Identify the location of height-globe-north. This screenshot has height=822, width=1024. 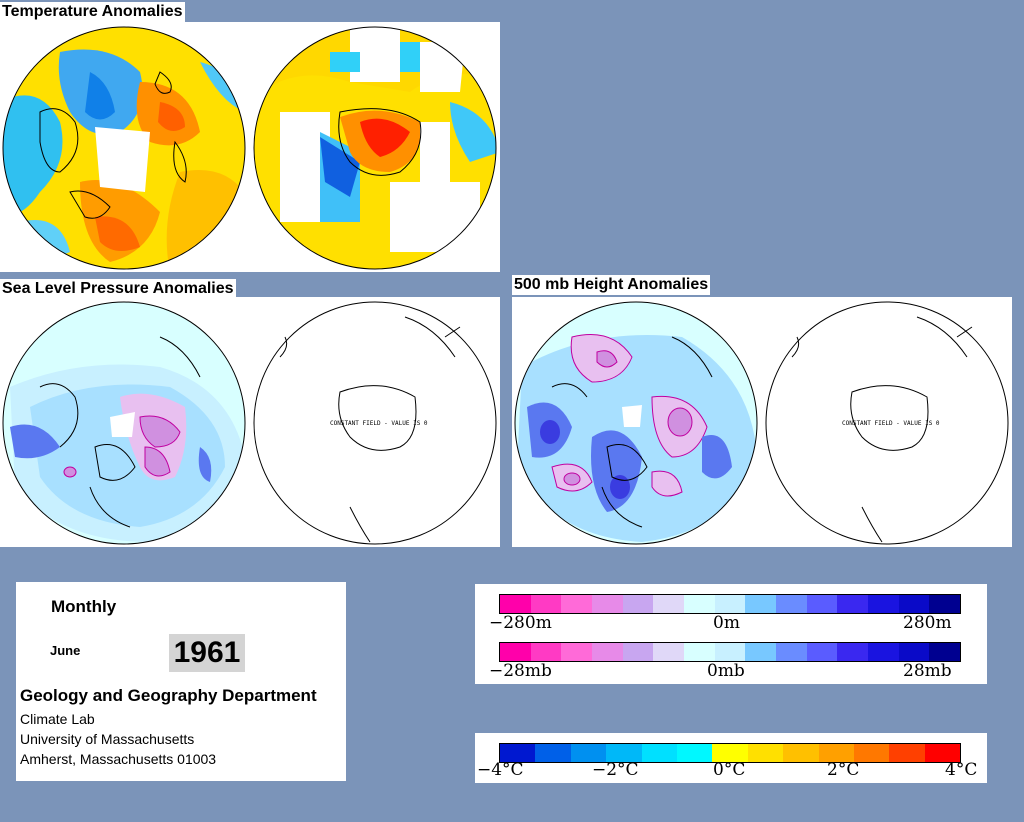
(636, 423).